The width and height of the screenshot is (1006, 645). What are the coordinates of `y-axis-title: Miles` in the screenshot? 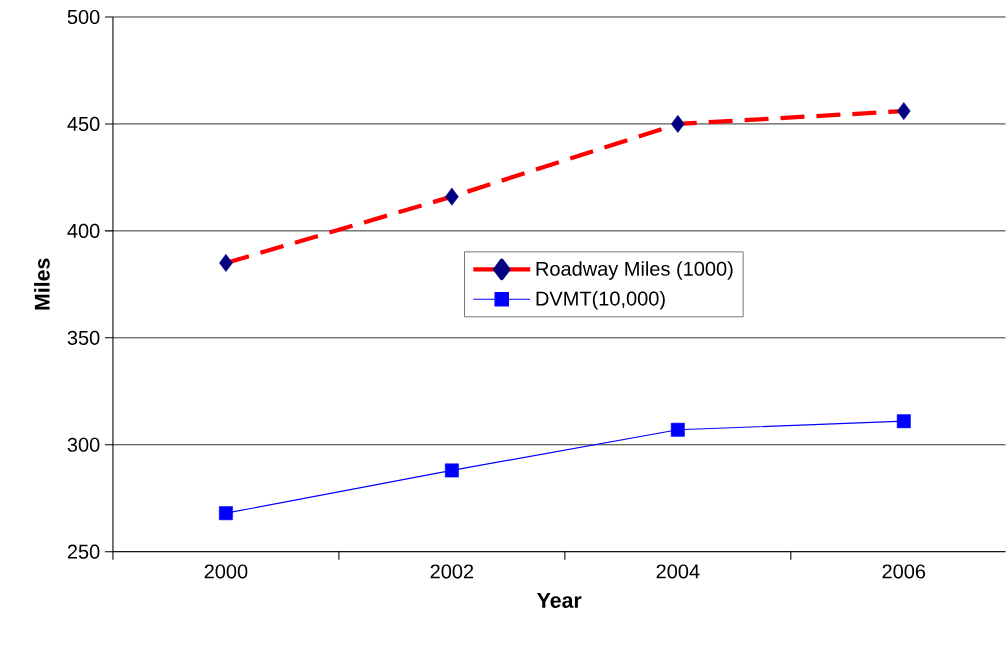 It's located at (42, 284).